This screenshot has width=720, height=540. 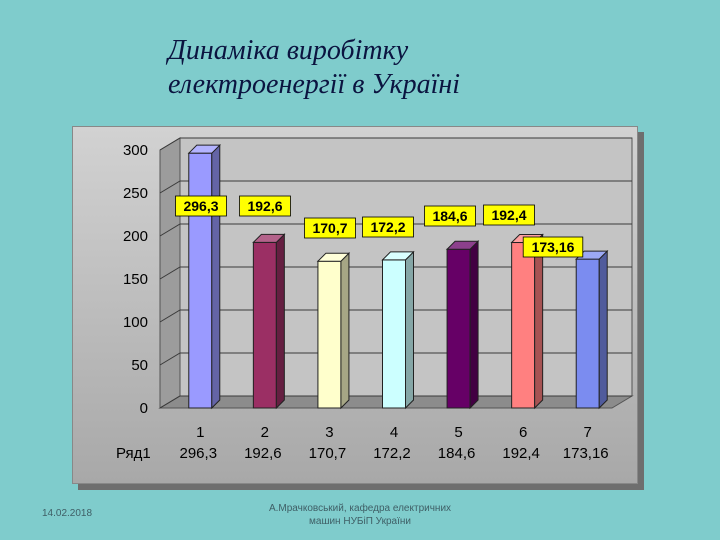 I want to click on table-value: 172,2, so click(x=392, y=453).